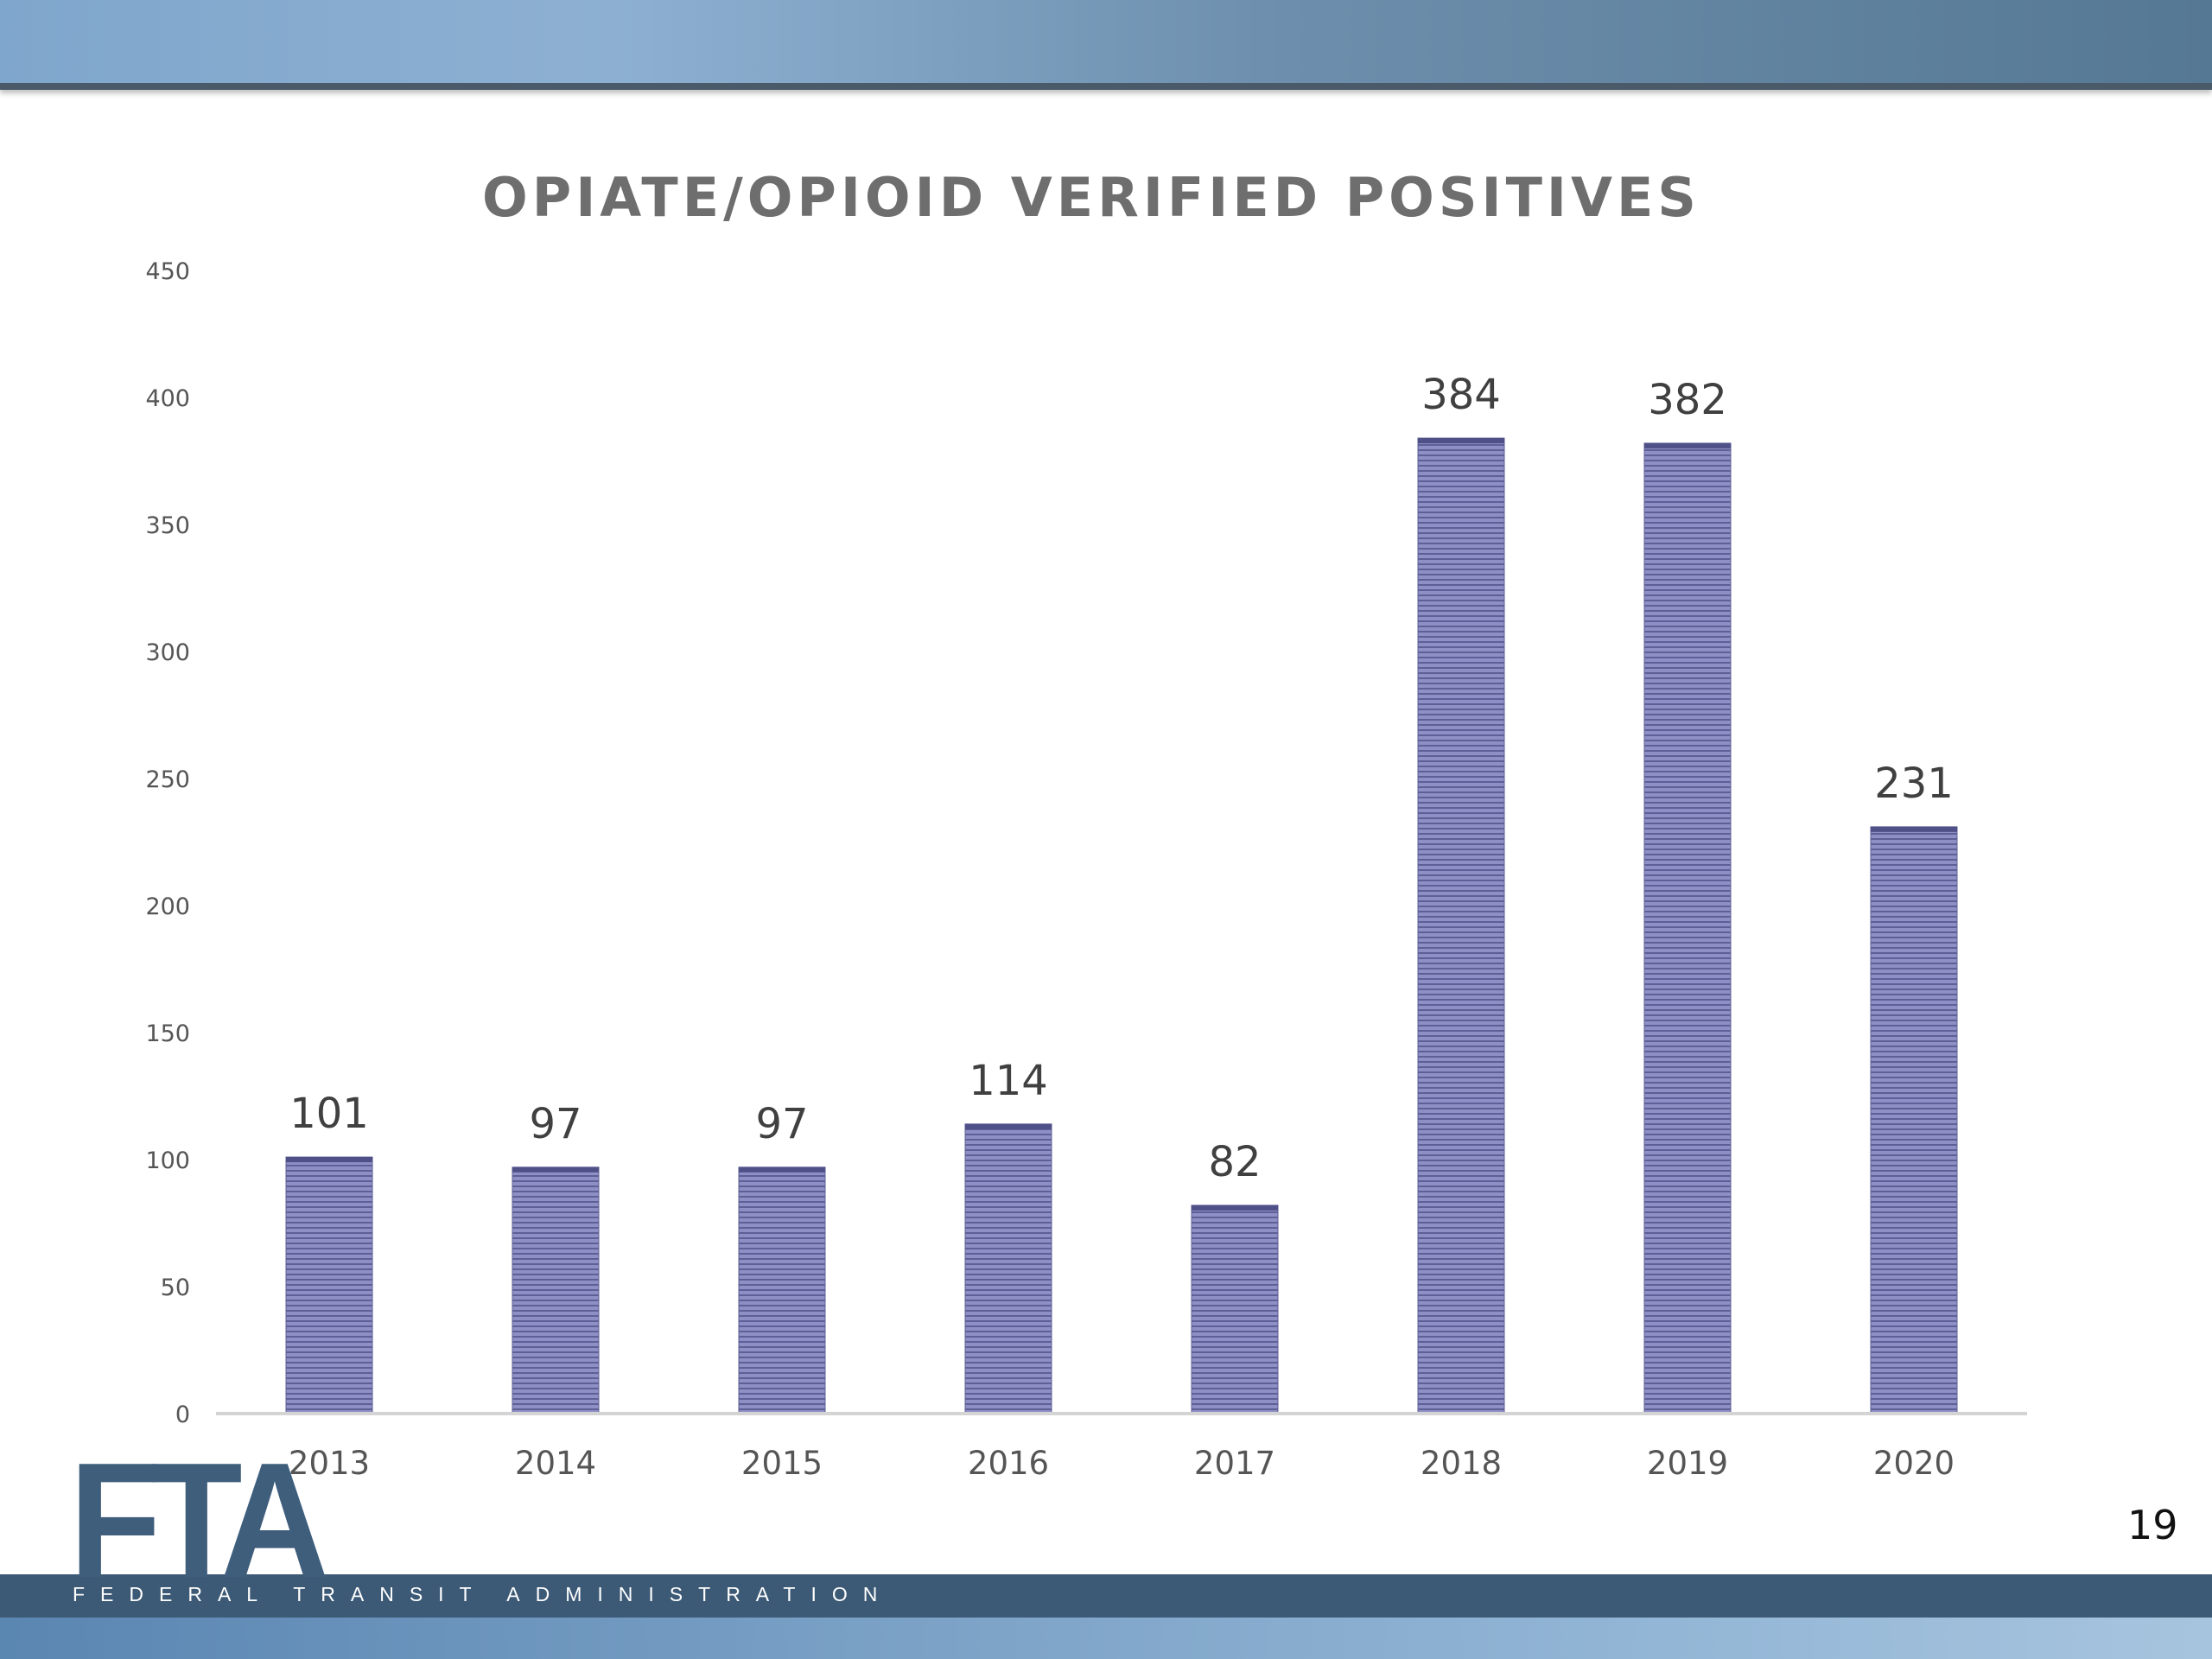 The image size is (2212, 1659). Describe the element at coordinates (483, 1594) in the screenshot. I see `logo-subtitle: FEDERAL TRANSIT ADMINISTRATION` at that location.